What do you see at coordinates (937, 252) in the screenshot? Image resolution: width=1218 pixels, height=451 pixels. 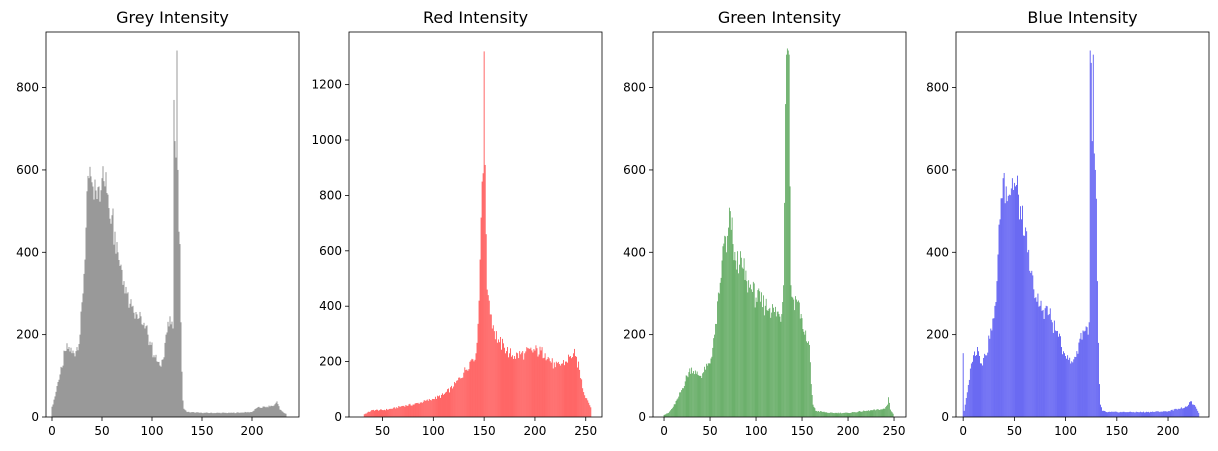 I see `y-tick-label: 400` at bounding box center [937, 252].